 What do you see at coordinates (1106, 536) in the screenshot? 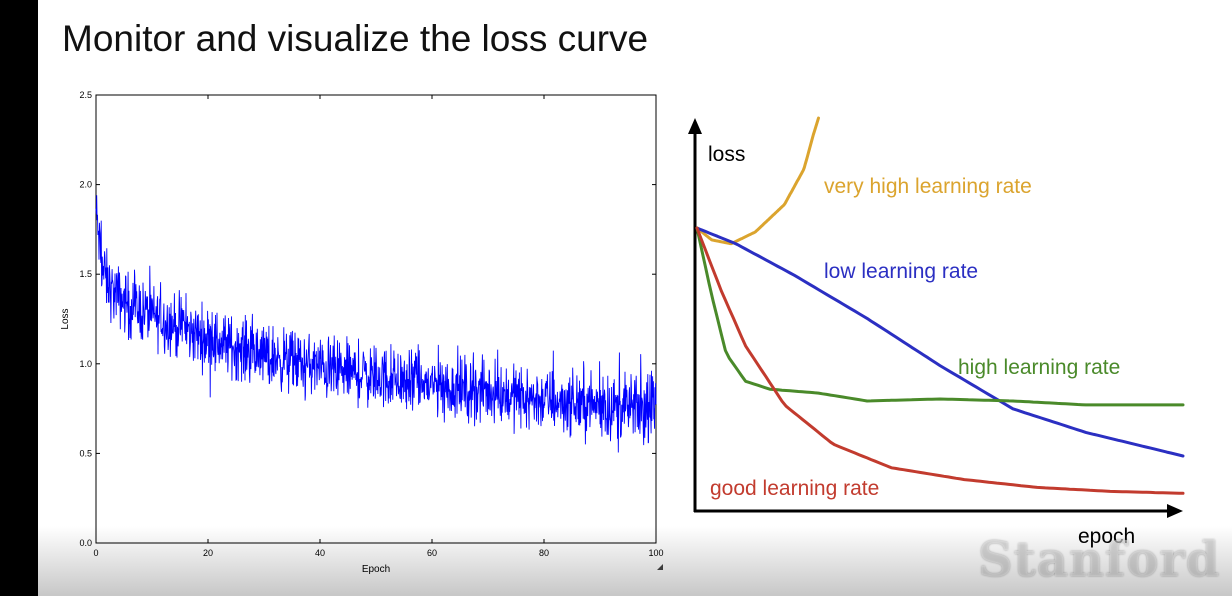
I see `lr-diagram-x-label: epoch` at bounding box center [1106, 536].